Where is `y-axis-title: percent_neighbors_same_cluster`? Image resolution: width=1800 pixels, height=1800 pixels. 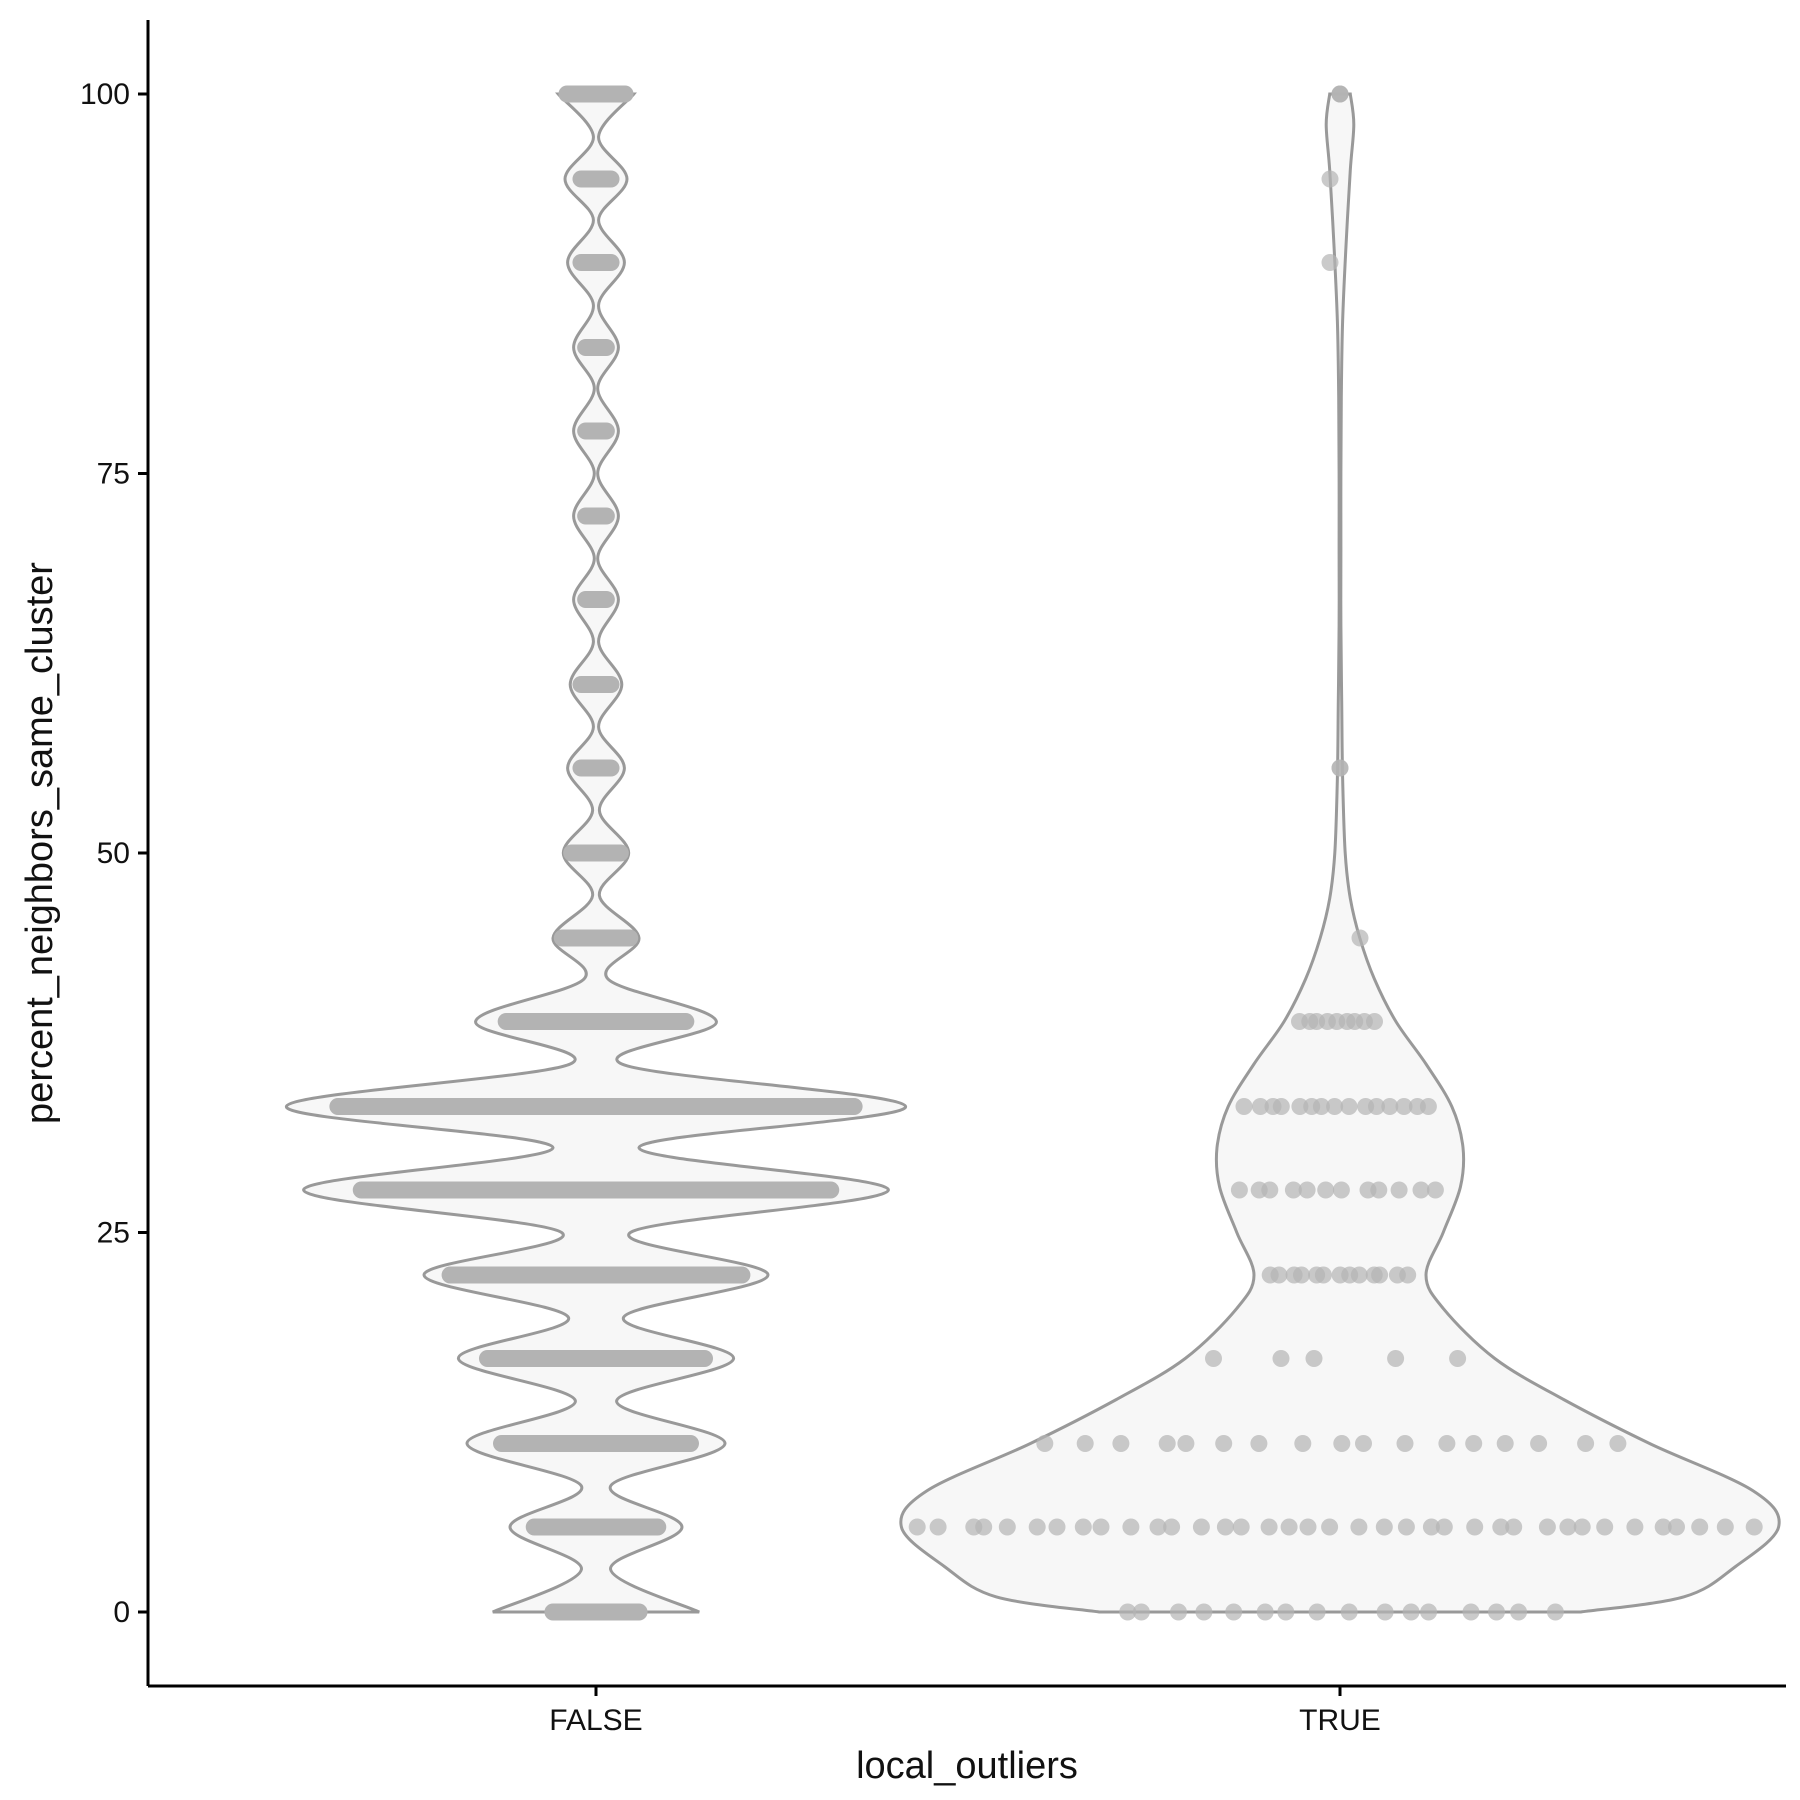
y-axis-title: percent_neighbors_same_cluster is located at coordinates (40, 843).